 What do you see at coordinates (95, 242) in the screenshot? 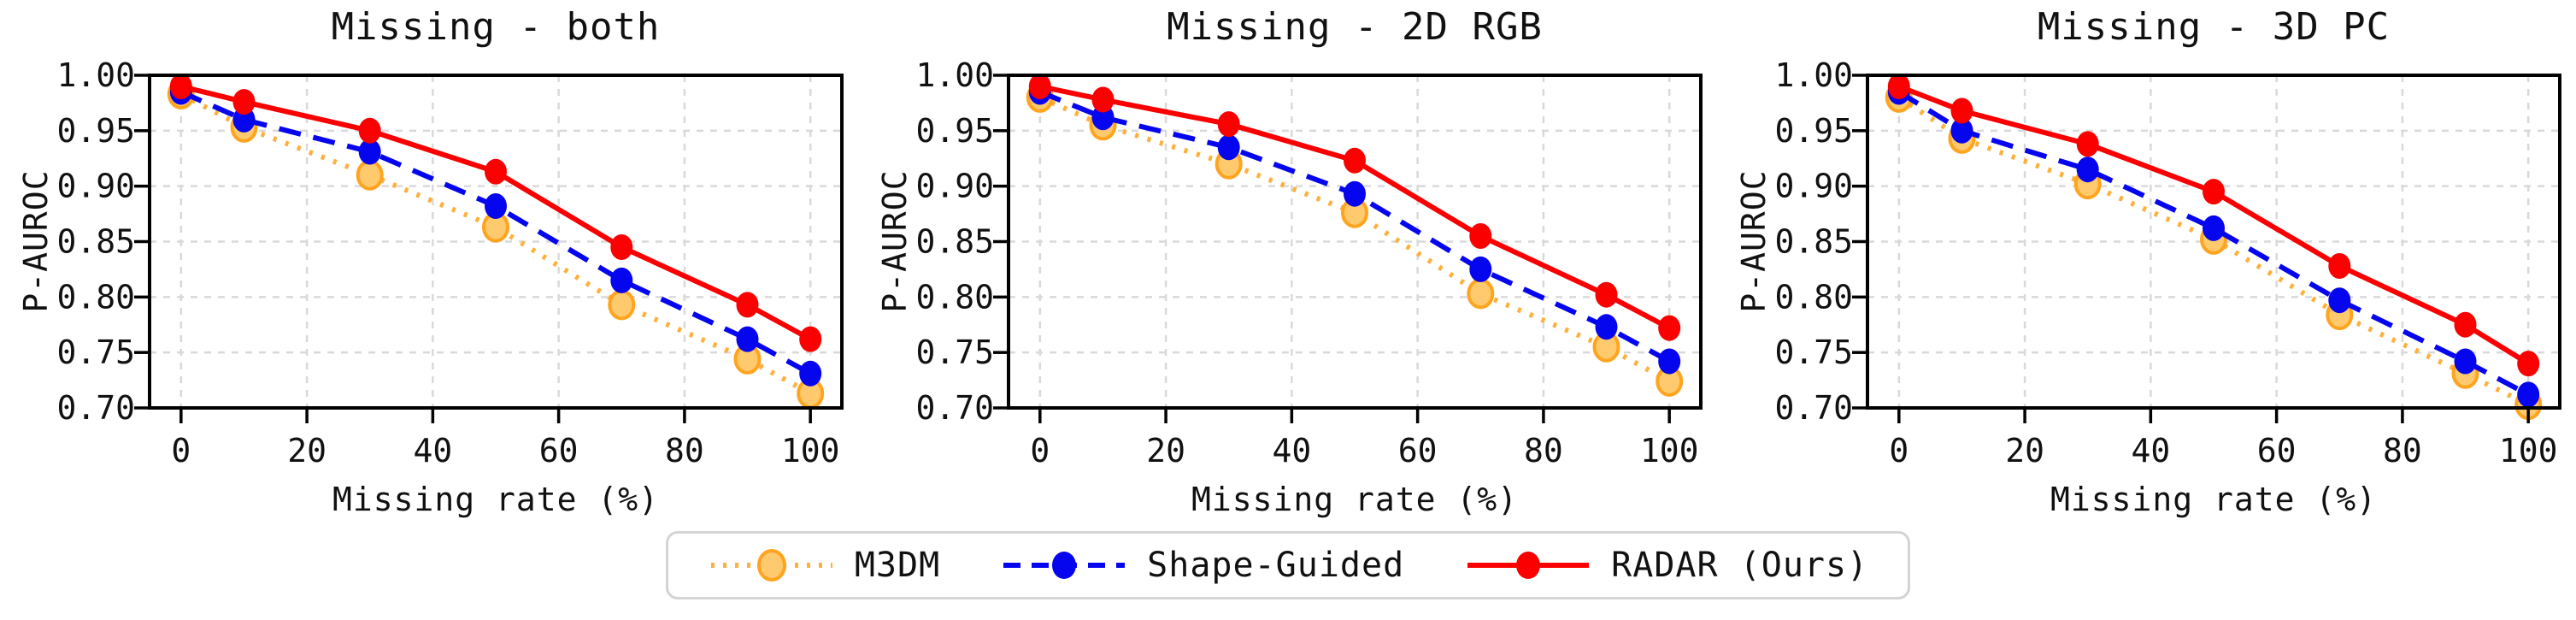
I see `y-tick-label: 0.85` at bounding box center [95, 242].